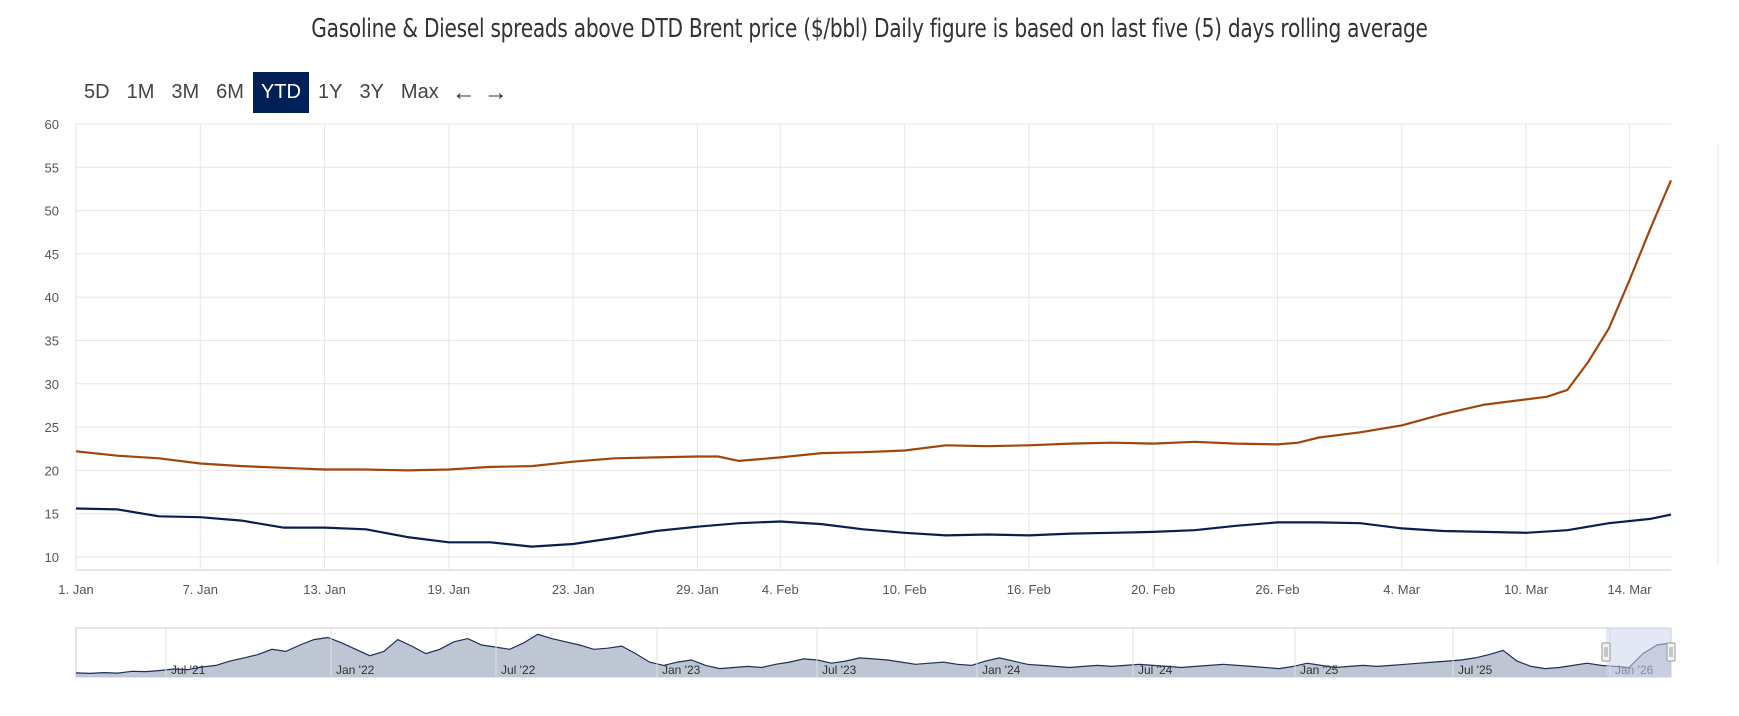 Image resolution: width=1739 pixels, height=716 pixels. What do you see at coordinates (52, 557) in the screenshot?
I see `y-tick-label: 10` at bounding box center [52, 557].